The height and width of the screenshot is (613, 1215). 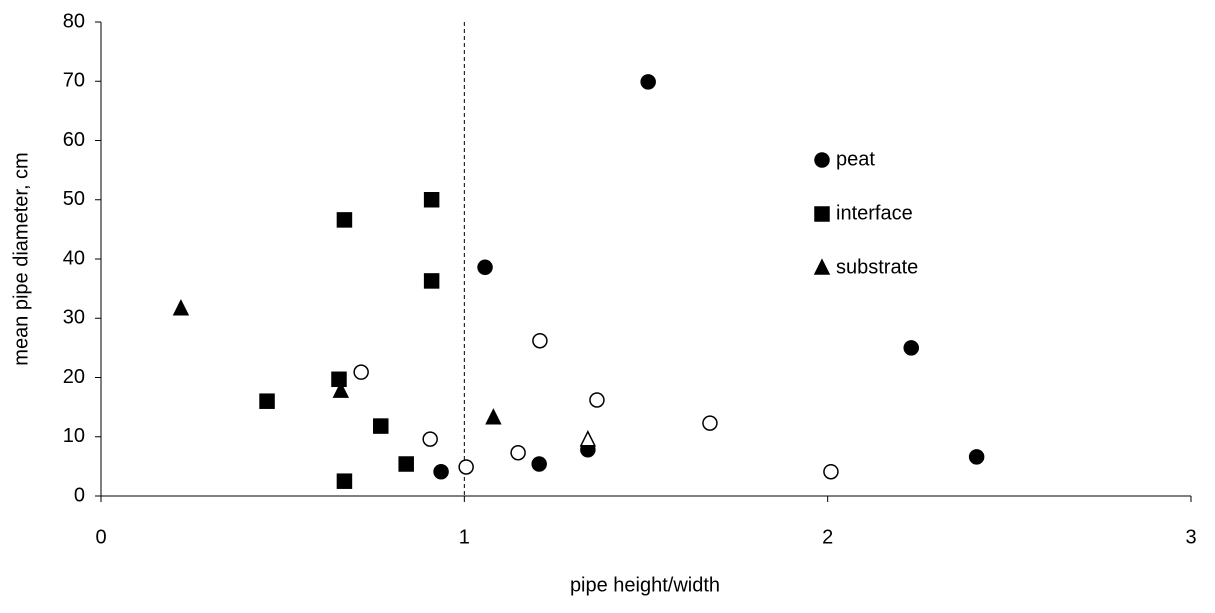 What do you see at coordinates (74, 377) in the screenshot?
I see `y-tick-label: 20` at bounding box center [74, 377].